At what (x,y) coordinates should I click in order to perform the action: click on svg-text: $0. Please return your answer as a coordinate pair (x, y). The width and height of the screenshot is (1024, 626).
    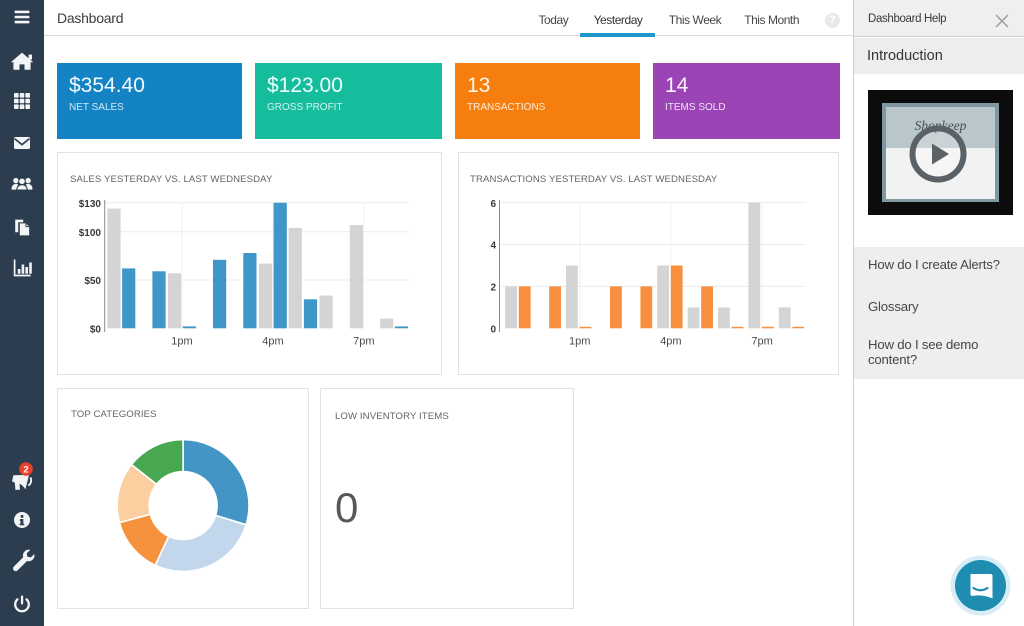
    Looking at the image, I should click on (96, 330).